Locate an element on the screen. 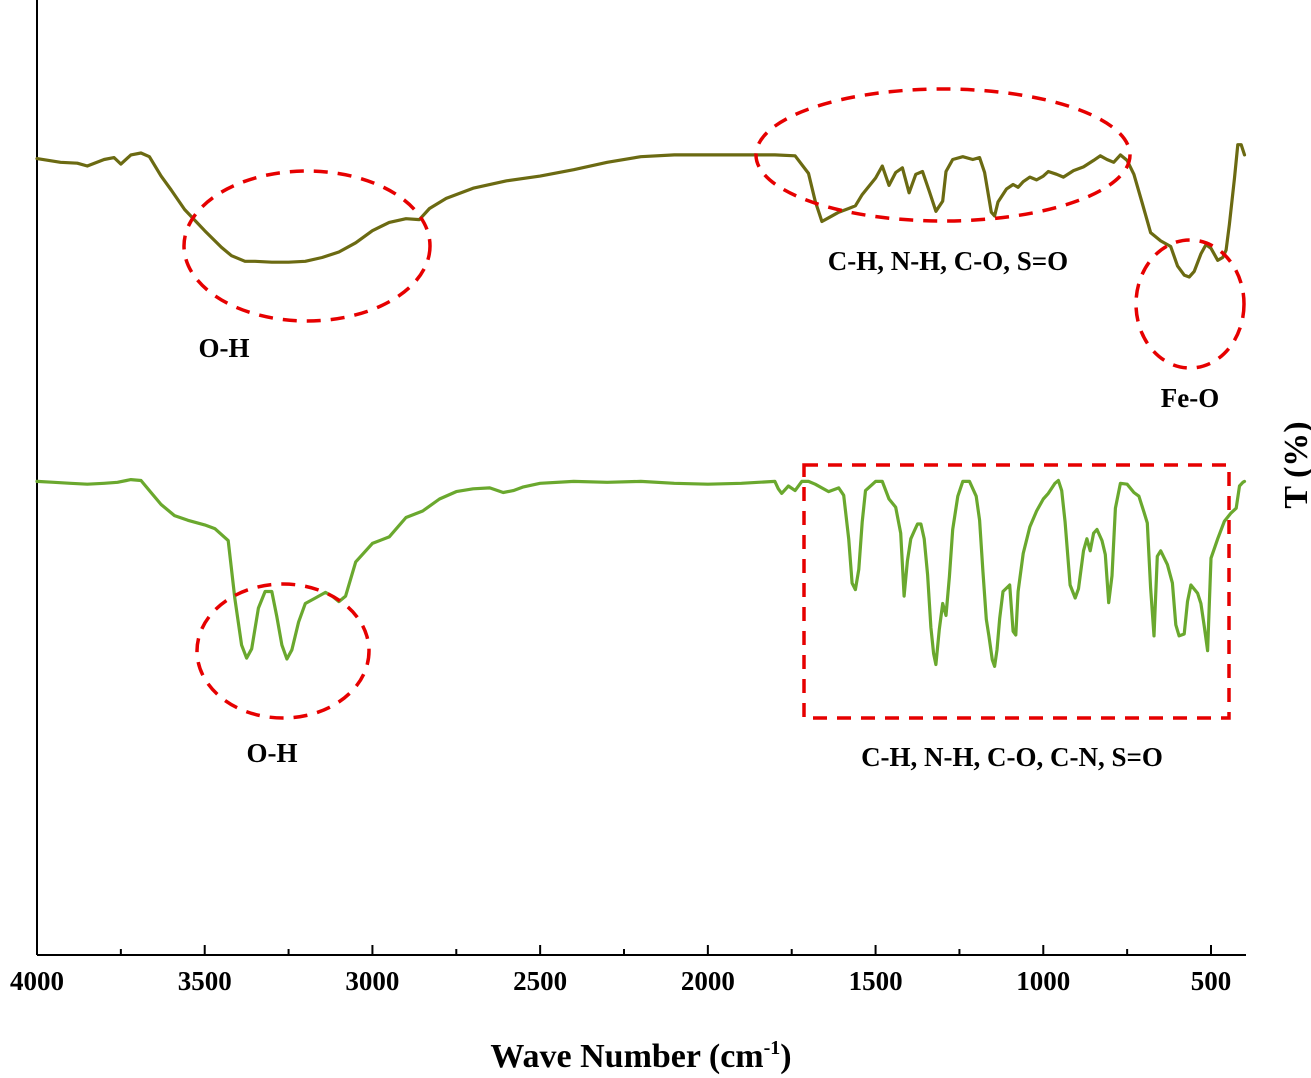 The width and height of the screenshot is (1311, 1078). series-line-top is located at coordinates (641, 211).